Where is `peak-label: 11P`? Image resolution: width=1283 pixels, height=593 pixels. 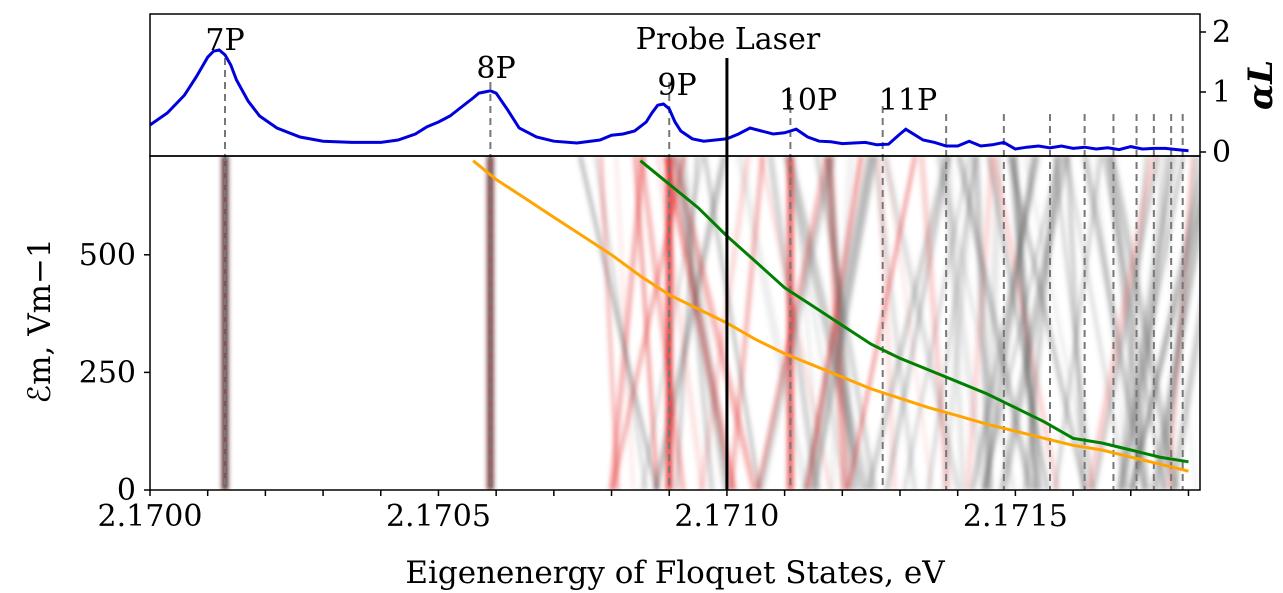 peak-label: 11P is located at coordinates (908, 100).